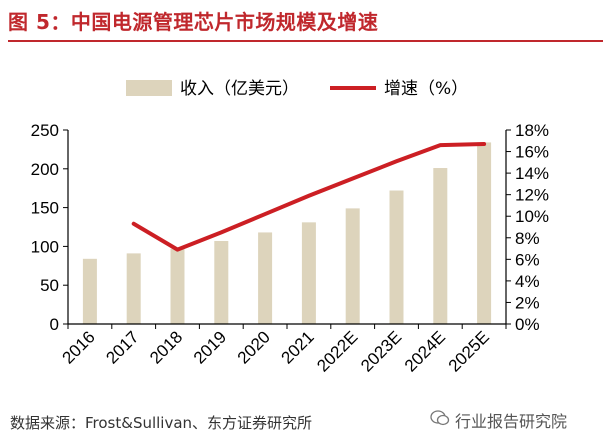  Describe the element at coordinates (309, 197) in the screenshot. I see `growth-line-series` at that location.